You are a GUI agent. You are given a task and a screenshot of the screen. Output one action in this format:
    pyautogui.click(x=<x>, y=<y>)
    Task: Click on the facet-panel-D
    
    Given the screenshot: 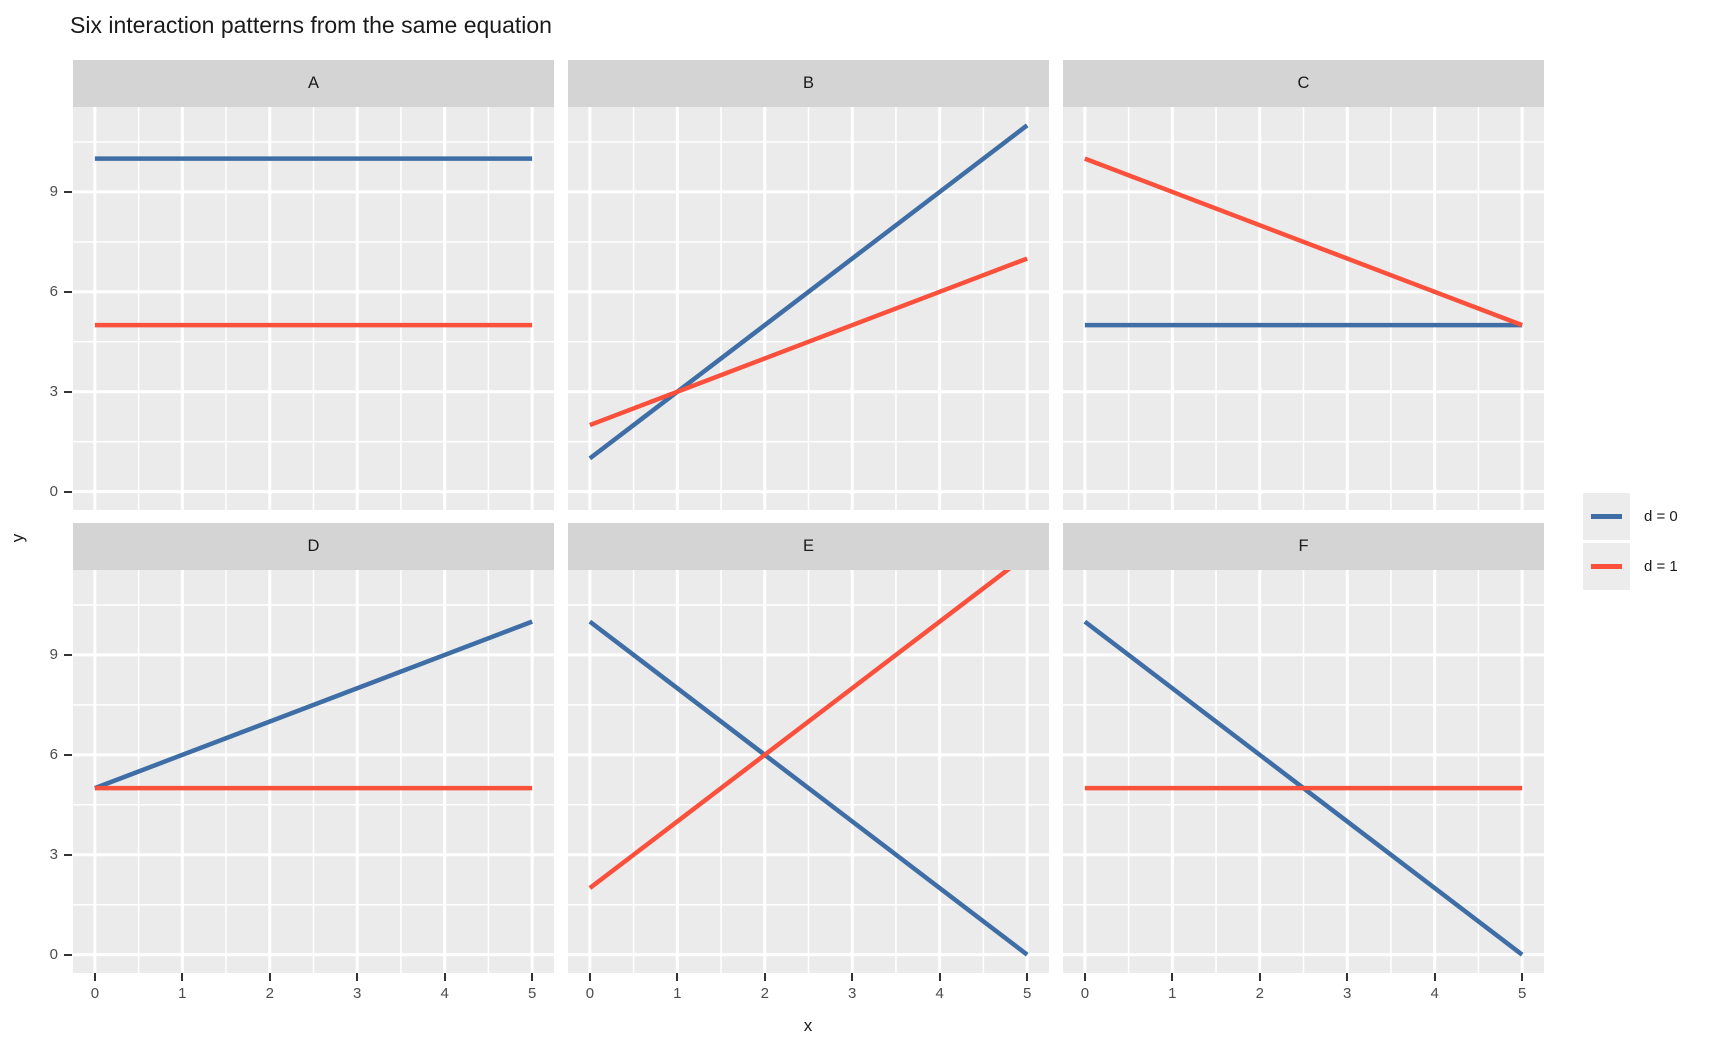 What is the action you would take?
    pyautogui.click(x=313, y=771)
    